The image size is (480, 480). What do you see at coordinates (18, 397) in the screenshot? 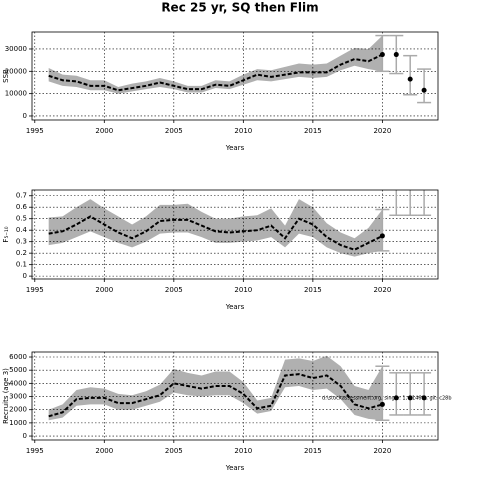
I see `y-tick-label: 3000` at bounding box center [18, 397].